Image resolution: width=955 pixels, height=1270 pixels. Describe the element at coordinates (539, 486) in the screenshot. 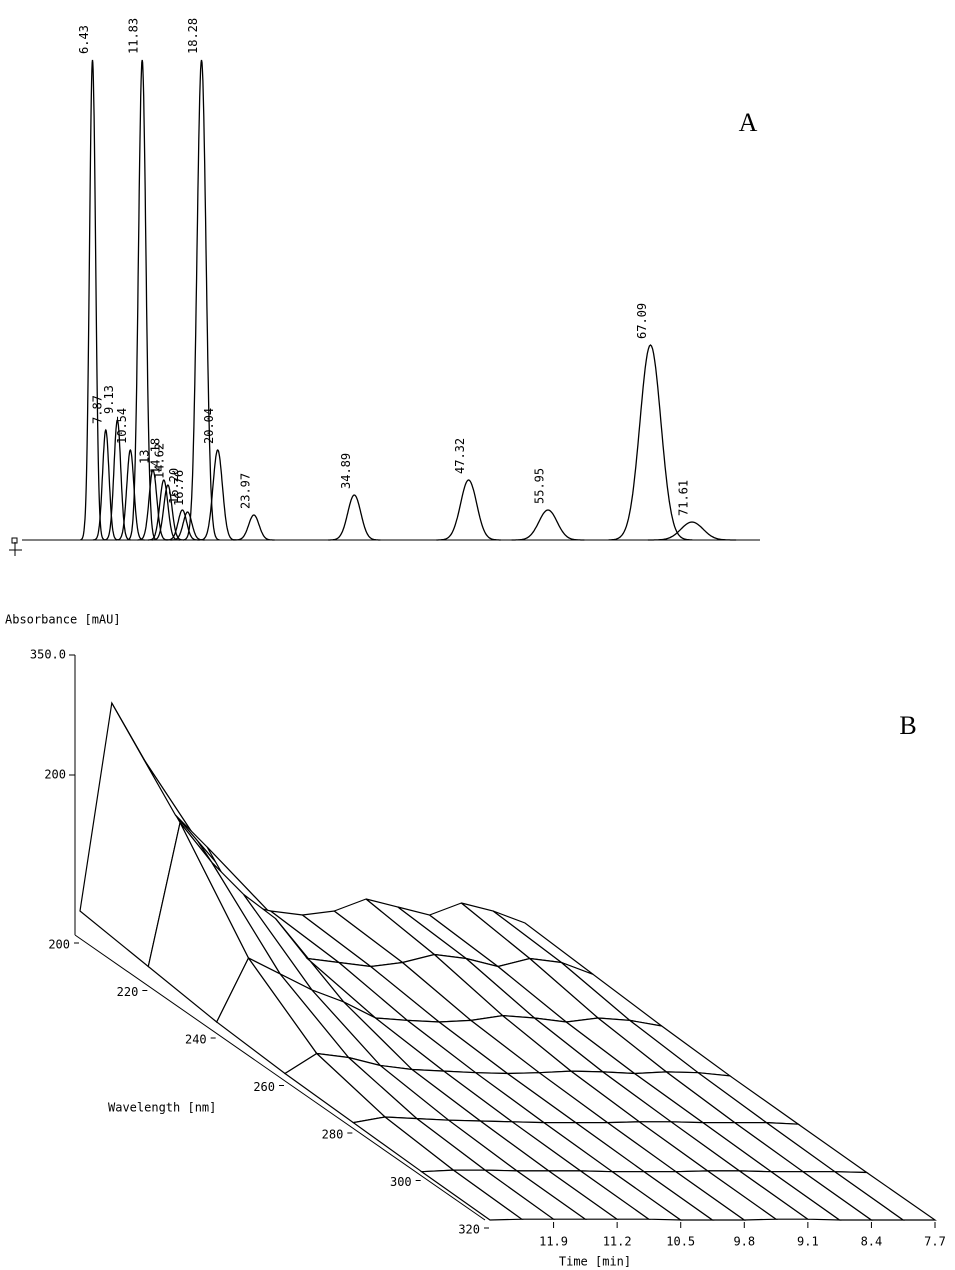

I see `peak-label: 55.95` at that location.